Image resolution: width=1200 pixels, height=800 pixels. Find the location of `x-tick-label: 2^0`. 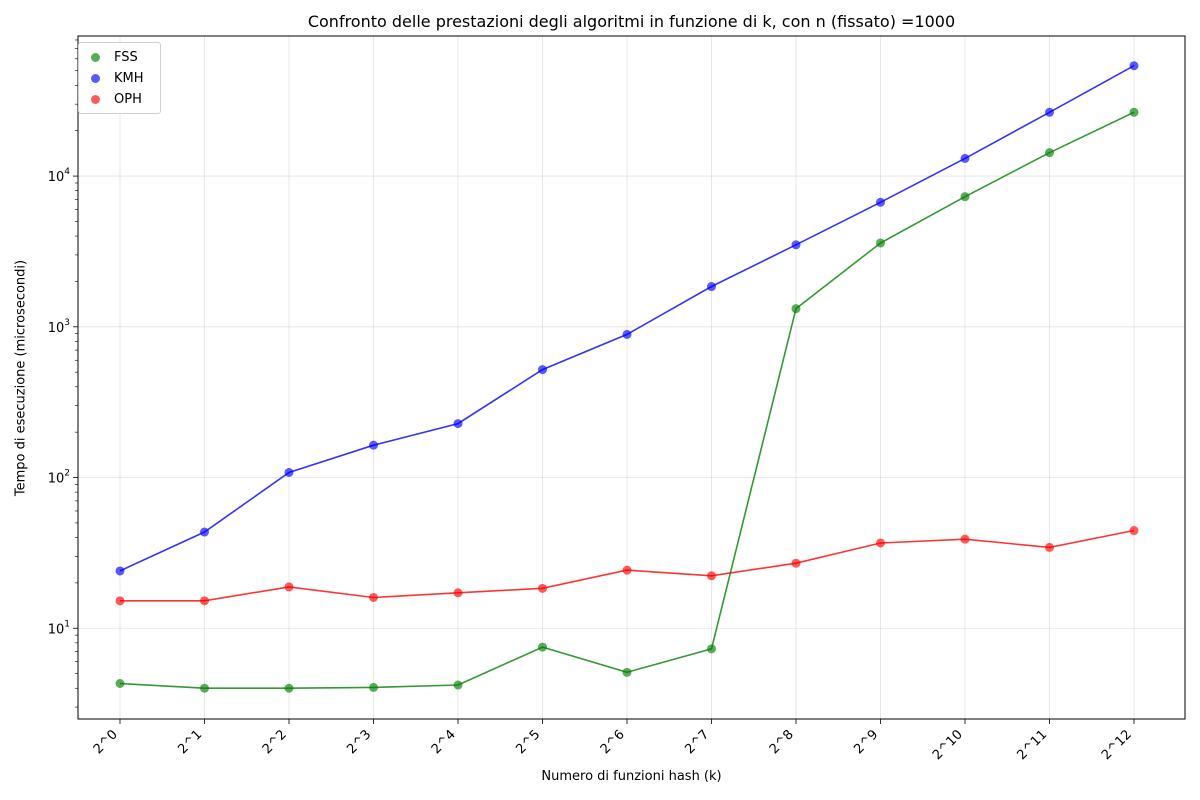

x-tick-label: 2^0 is located at coordinates (106, 742).